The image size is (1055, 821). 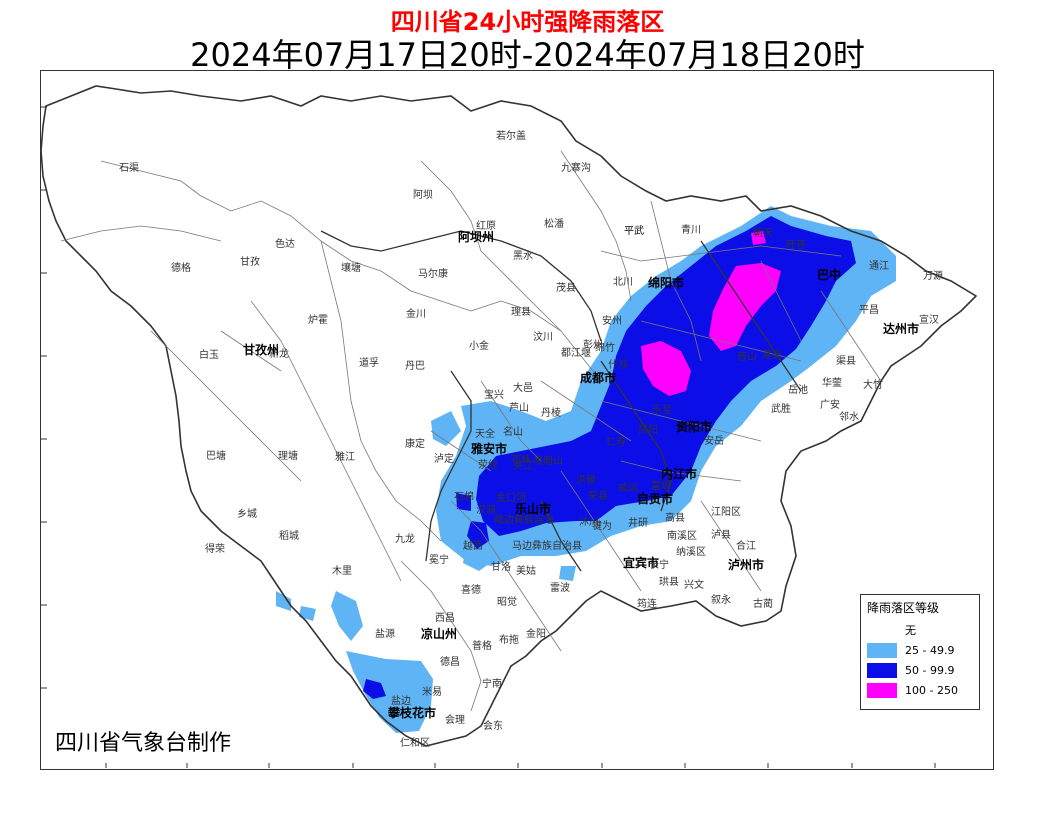 I want to click on place-label: 甘洛, so click(x=501, y=566).